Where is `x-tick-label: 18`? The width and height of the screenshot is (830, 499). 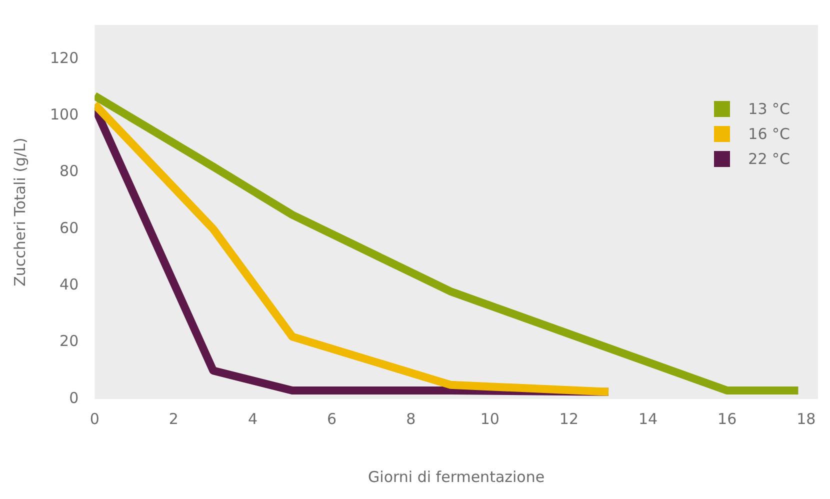 x-tick-label: 18 is located at coordinates (806, 419).